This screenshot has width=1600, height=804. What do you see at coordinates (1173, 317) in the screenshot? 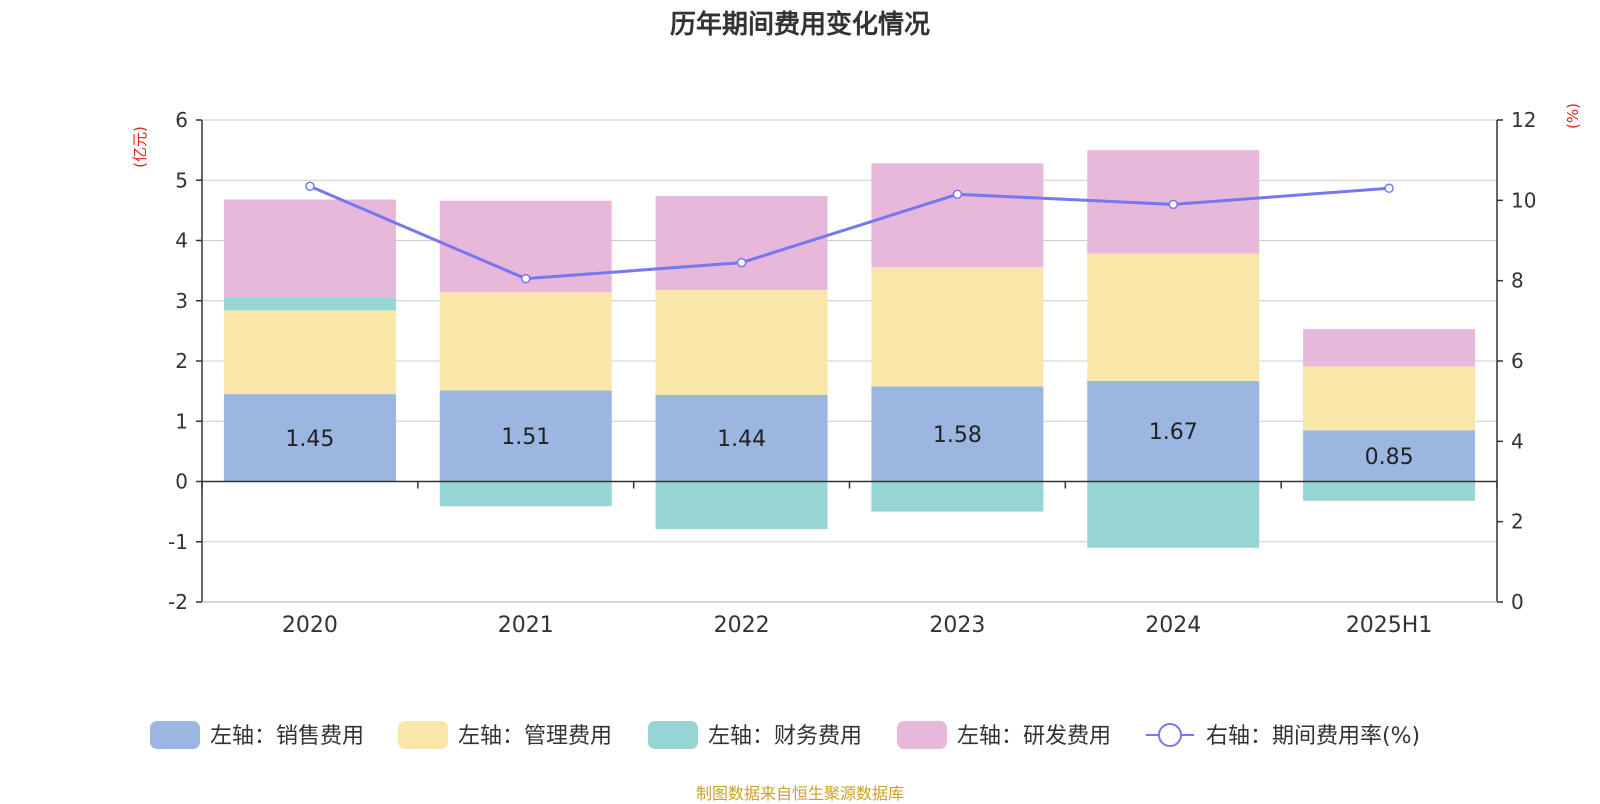
I see `bar-admin-2024` at bounding box center [1173, 317].